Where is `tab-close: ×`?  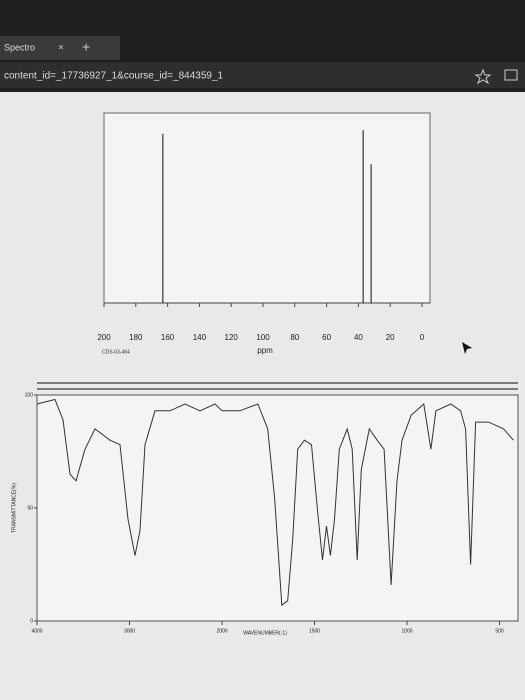
tab-close: × is located at coordinates (61, 48).